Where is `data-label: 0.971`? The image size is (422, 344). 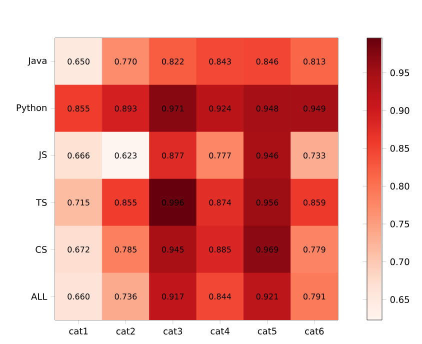 data-label: 0.971 is located at coordinates (173, 108).